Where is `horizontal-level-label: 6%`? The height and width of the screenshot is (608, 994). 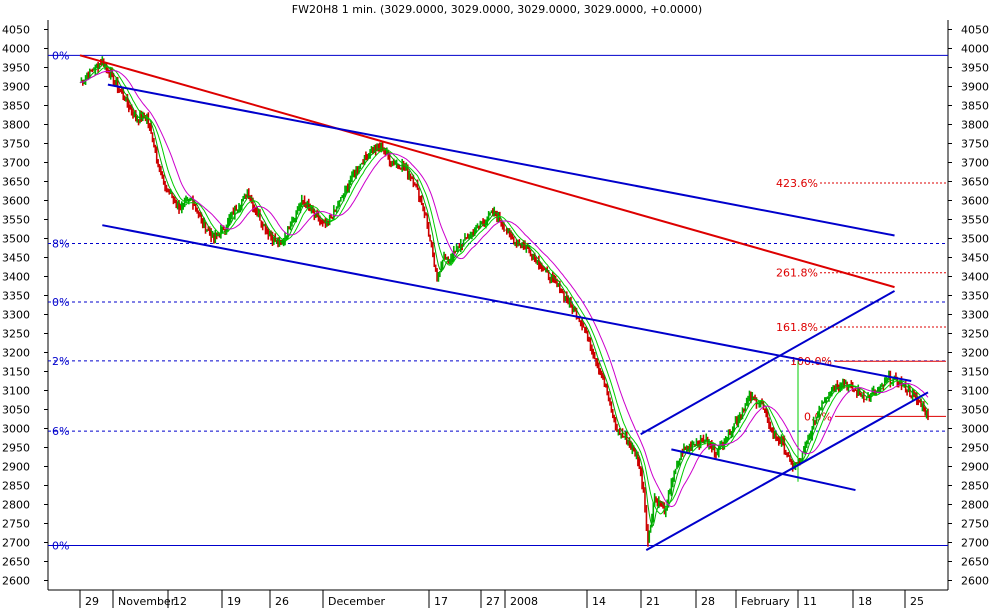 horizontal-level-label: 6% is located at coordinates (60, 431).